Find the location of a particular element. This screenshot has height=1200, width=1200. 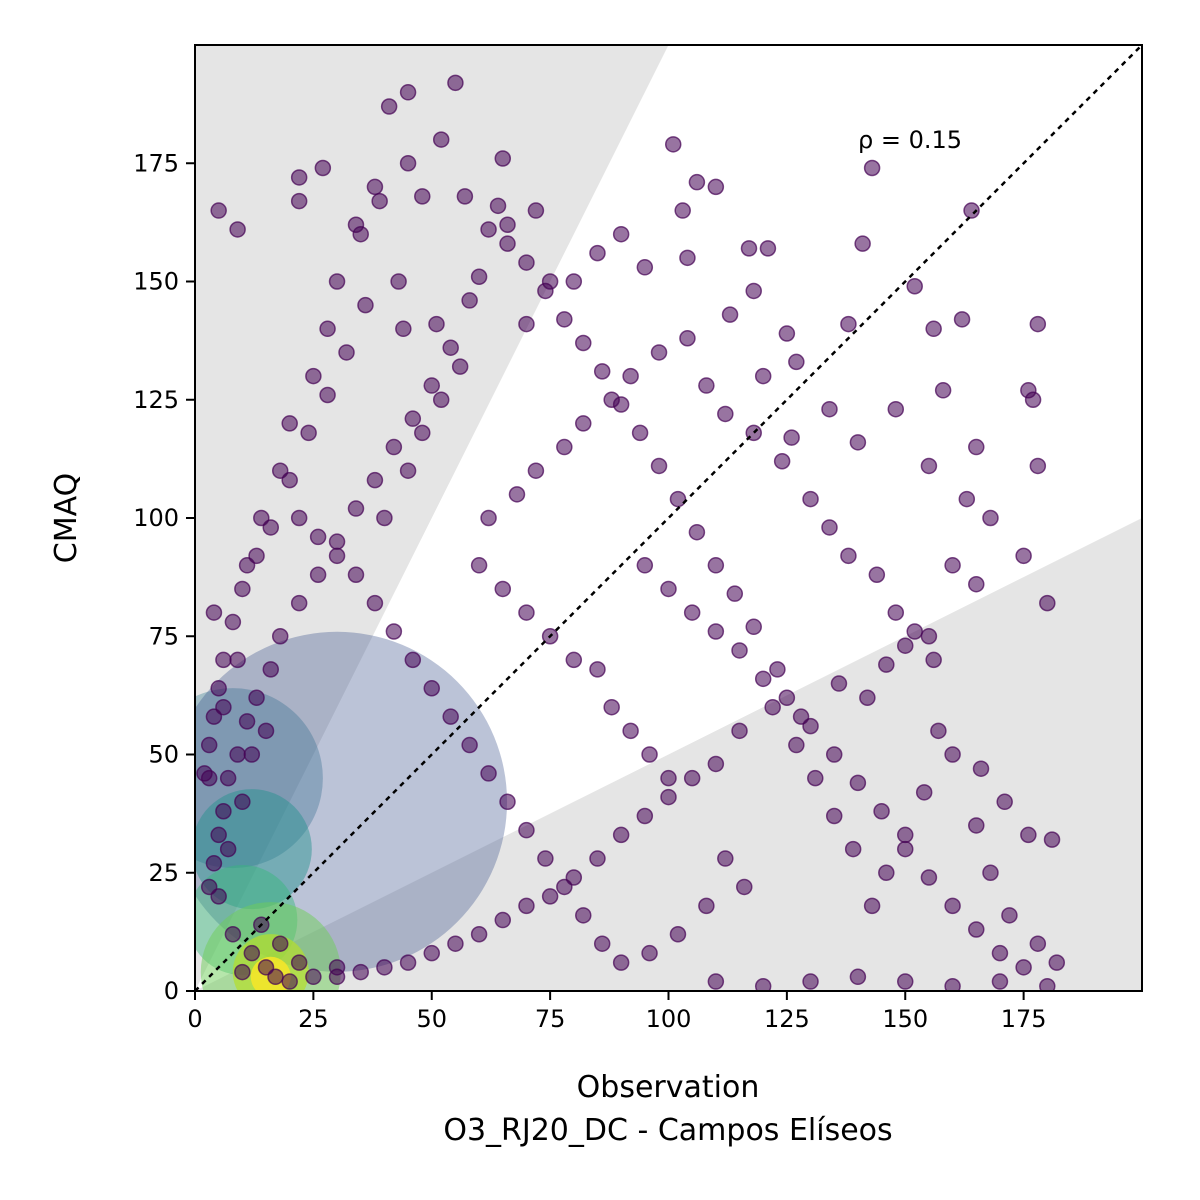

x-tick-label: 75 is located at coordinates (550, 1019).